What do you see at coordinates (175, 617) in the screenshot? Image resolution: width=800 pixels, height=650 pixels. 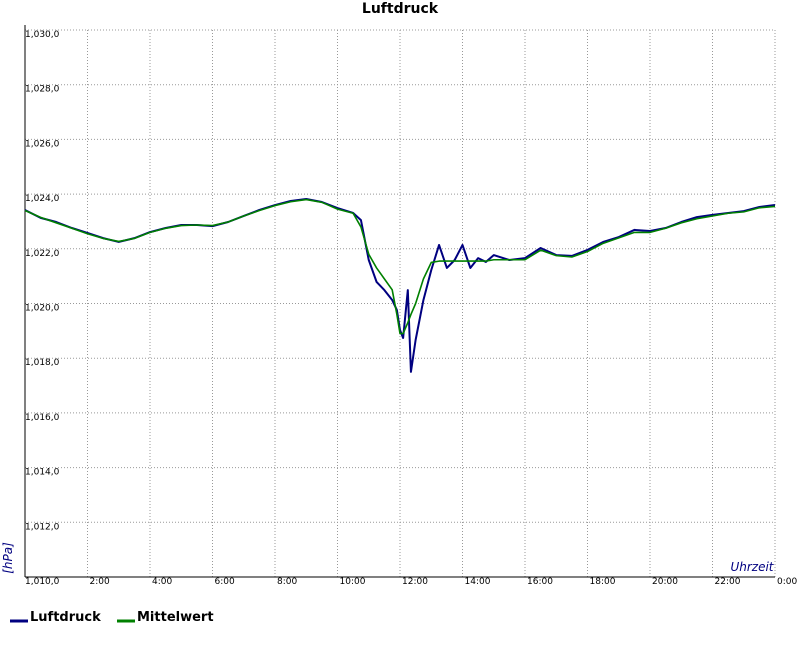 I see `legend-label: Mittelwert` at bounding box center [175, 617].